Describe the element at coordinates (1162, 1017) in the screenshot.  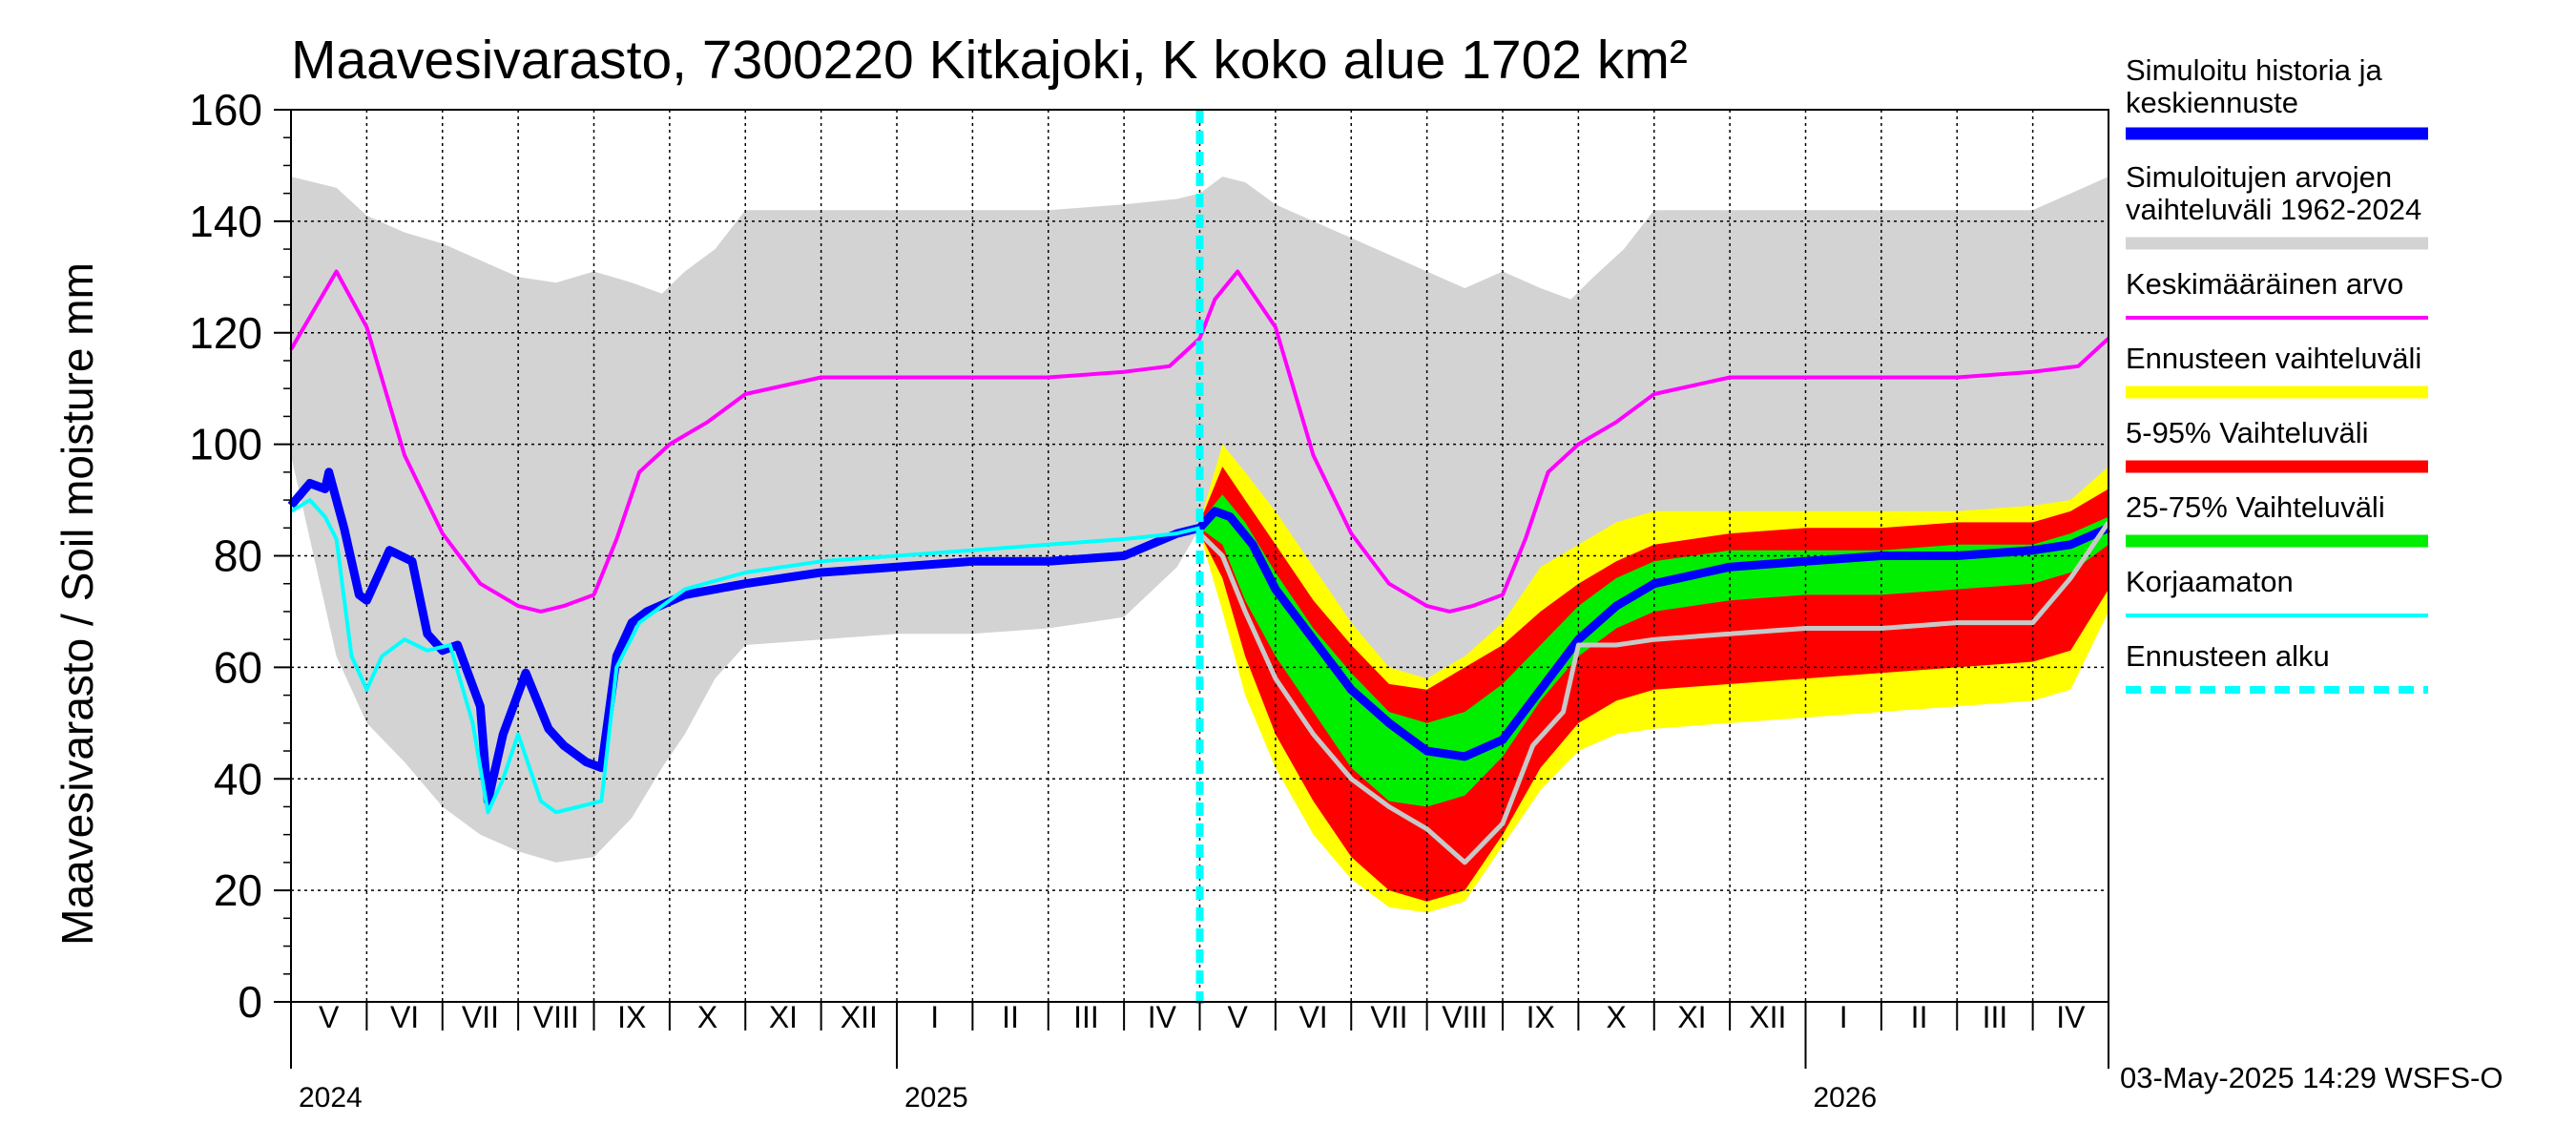
I see `month-label-11: IV` at that location.